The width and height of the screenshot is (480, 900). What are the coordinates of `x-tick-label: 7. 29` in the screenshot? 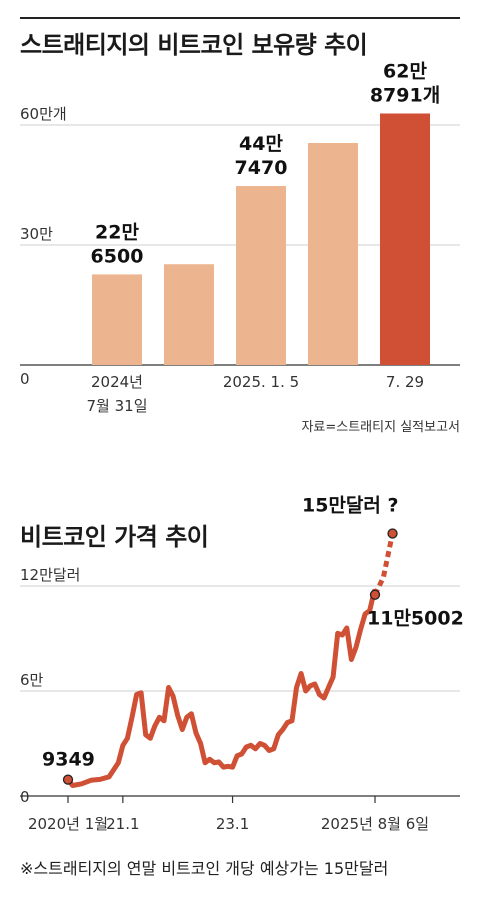 It's located at (405, 382).